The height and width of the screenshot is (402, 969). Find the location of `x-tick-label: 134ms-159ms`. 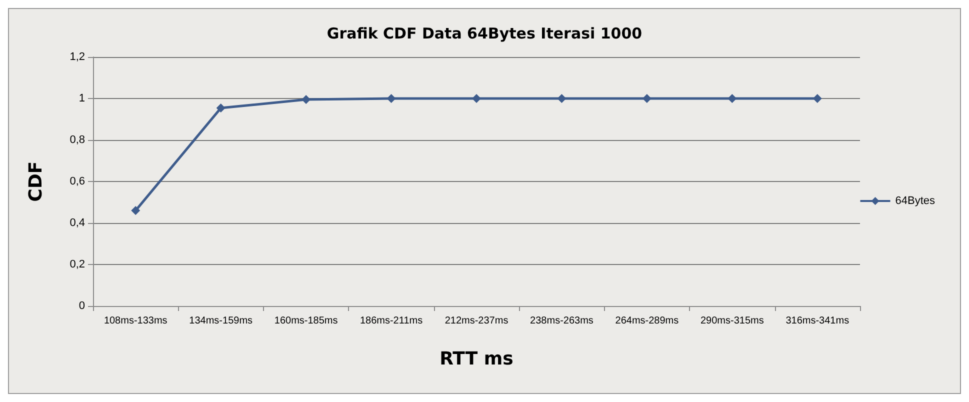

x-tick-label: 134ms-159ms is located at coordinates (221, 321).